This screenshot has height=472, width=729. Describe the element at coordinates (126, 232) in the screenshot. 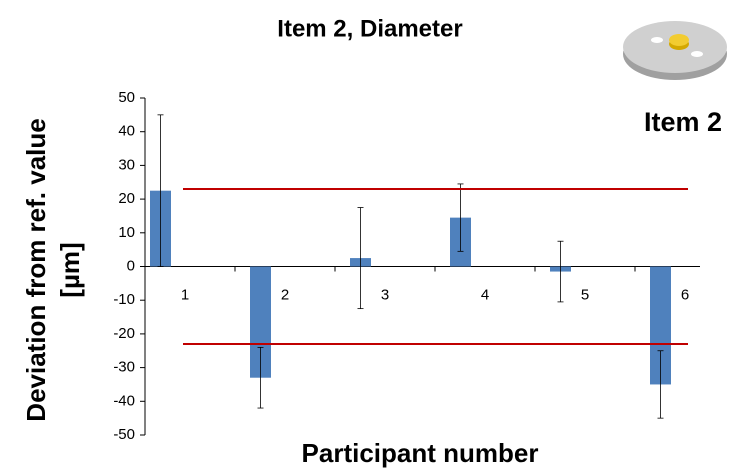

I see `y-tick-label: 10` at that location.